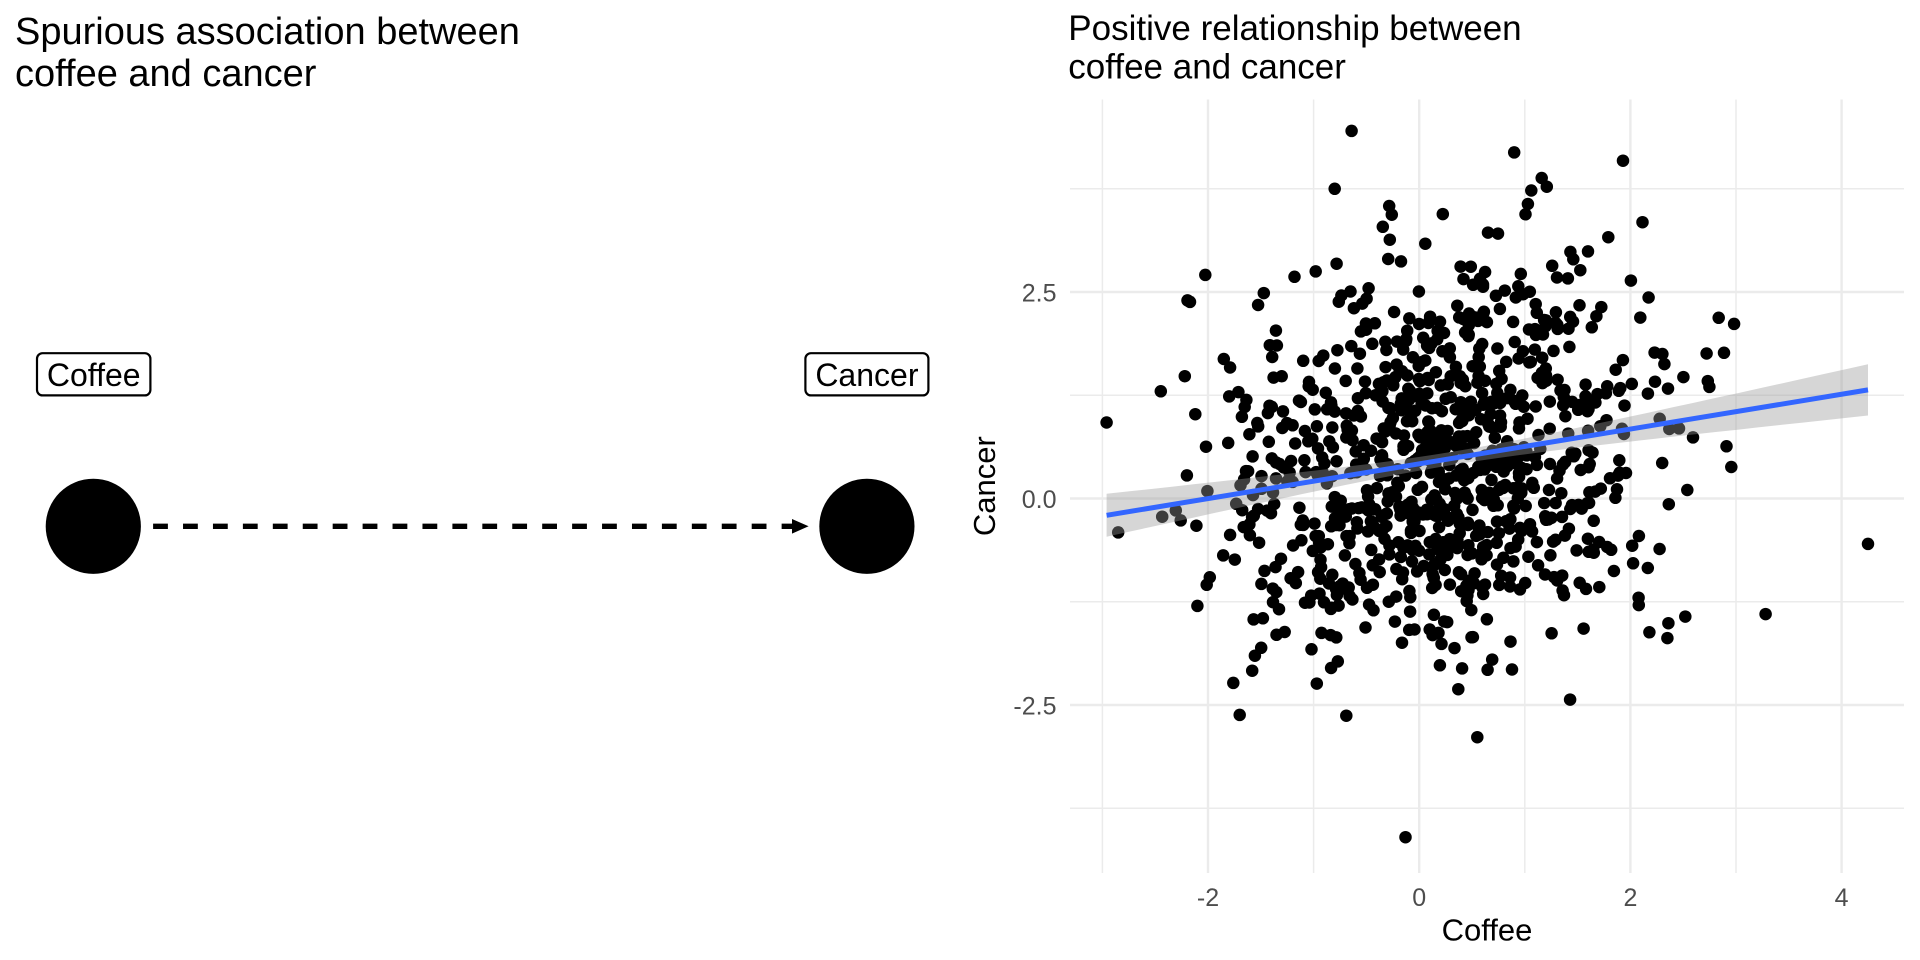  What do you see at coordinates (1039, 293) in the screenshot?
I see `svg-text: 2.5` at bounding box center [1039, 293].